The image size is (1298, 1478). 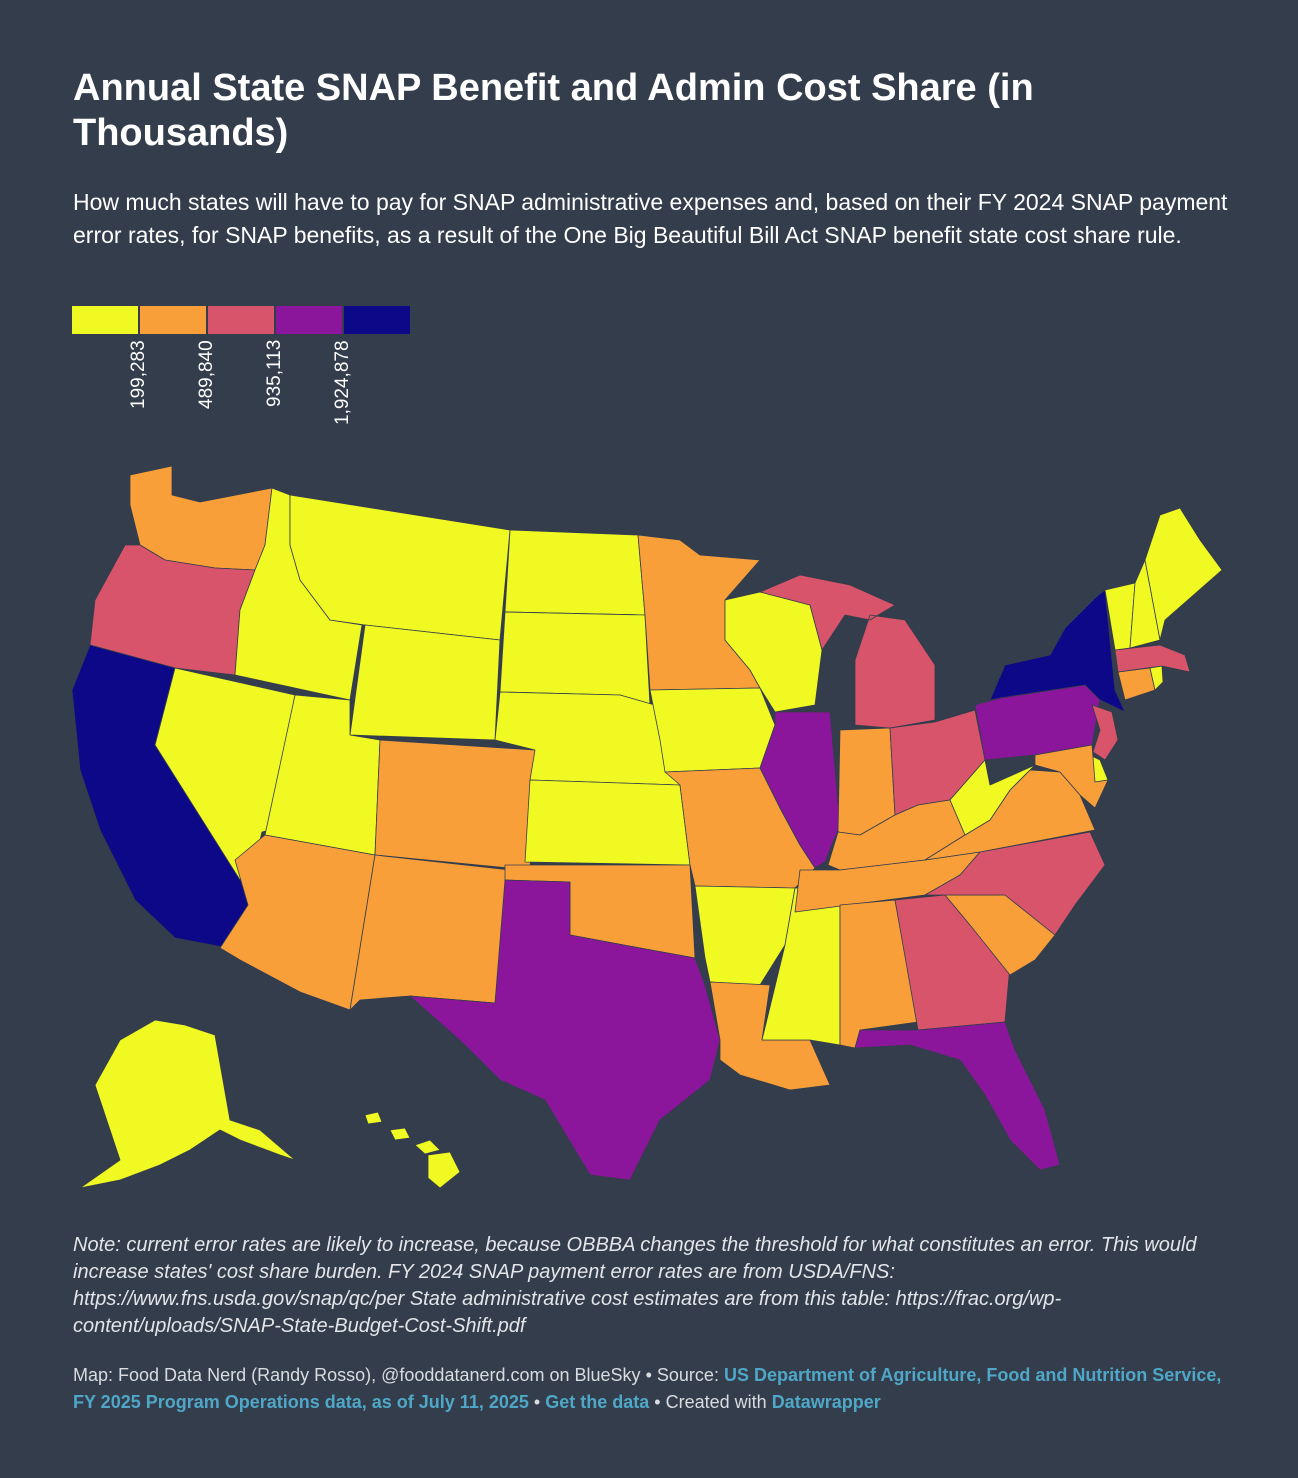 What do you see at coordinates (607, 822) in the screenshot?
I see `state-KS` at bounding box center [607, 822].